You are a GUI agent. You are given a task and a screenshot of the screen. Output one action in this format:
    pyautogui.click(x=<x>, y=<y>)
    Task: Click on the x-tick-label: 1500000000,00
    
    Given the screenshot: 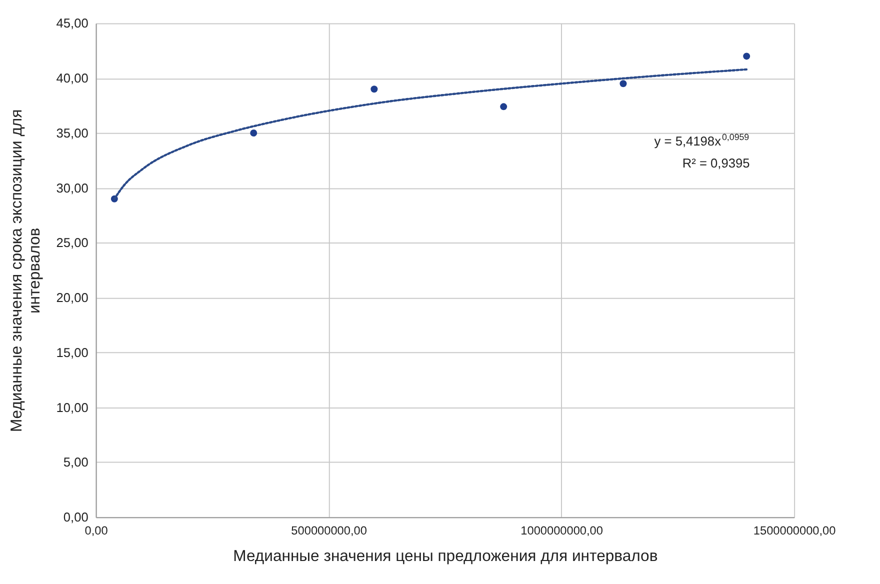 What is the action you would take?
    pyautogui.click(x=794, y=530)
    